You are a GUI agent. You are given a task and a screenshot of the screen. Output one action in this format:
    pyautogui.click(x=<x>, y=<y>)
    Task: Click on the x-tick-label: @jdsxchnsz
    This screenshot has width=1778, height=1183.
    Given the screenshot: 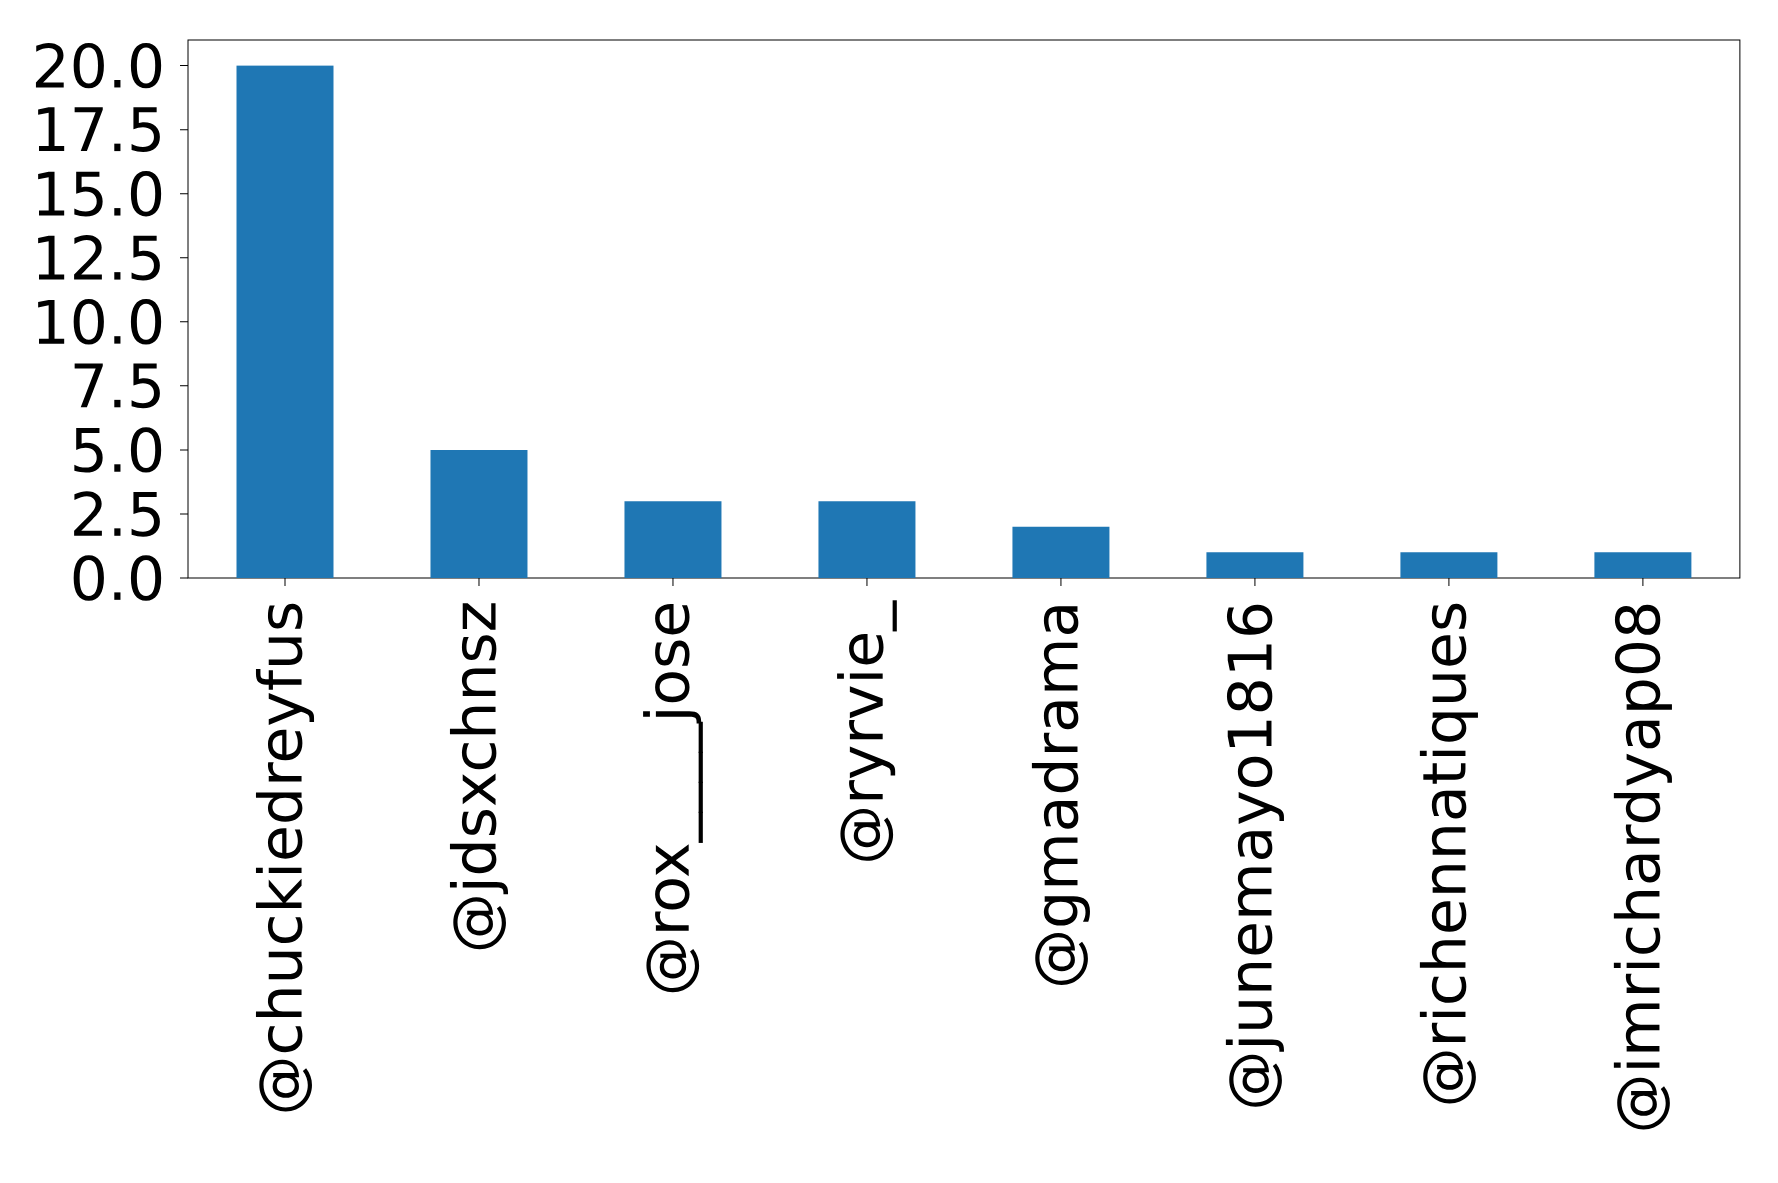 What is the action you would take?
    pyautogui.click(x=479, y=776)
    